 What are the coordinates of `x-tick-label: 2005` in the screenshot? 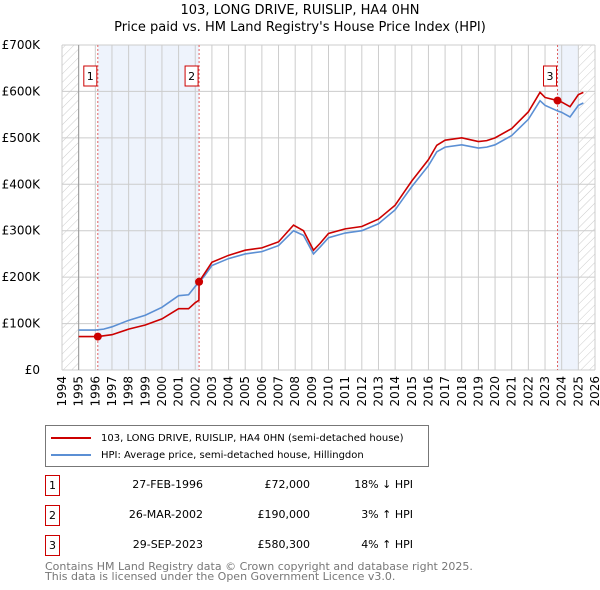 It's located at (245, 391).